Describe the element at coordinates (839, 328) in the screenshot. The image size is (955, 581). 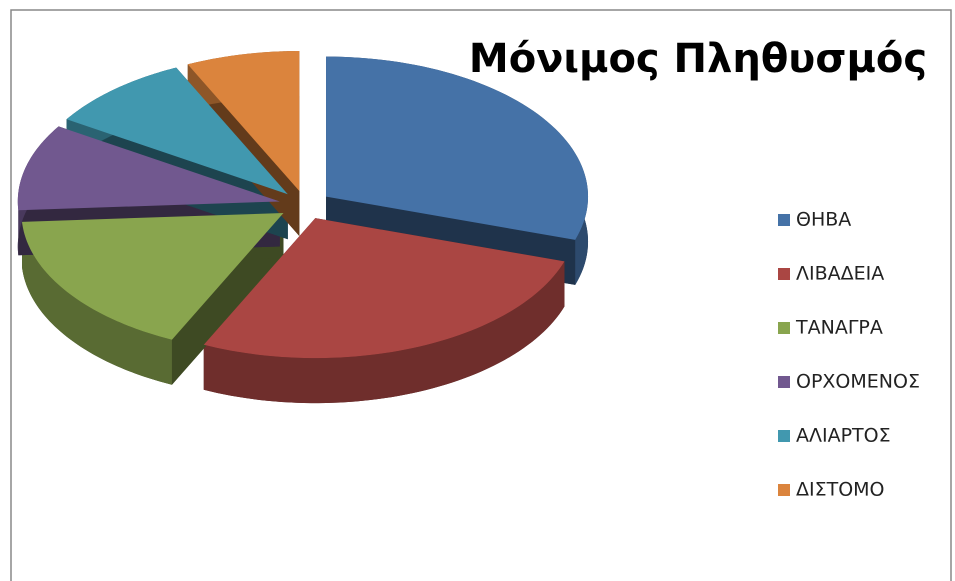
I see `legend-label: ΤΑΝΑΓΡΑ` at that location.